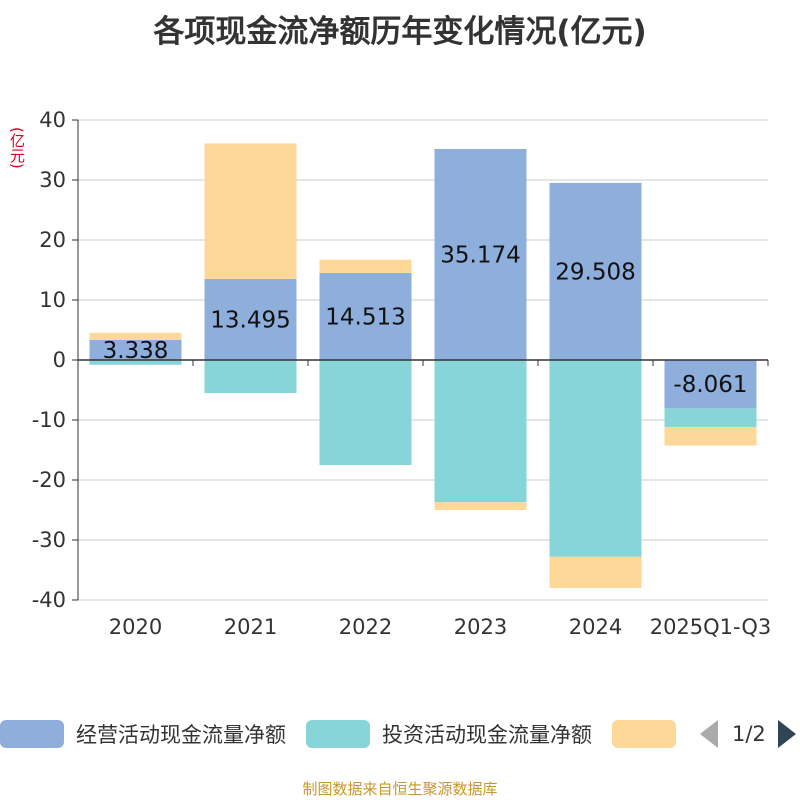 The width and height of the screenshot is (800, 800). What do you see at coordinates (365, 412) in the screenshot?
I see `bar-investing-2022` at bounding box center [365, 412].